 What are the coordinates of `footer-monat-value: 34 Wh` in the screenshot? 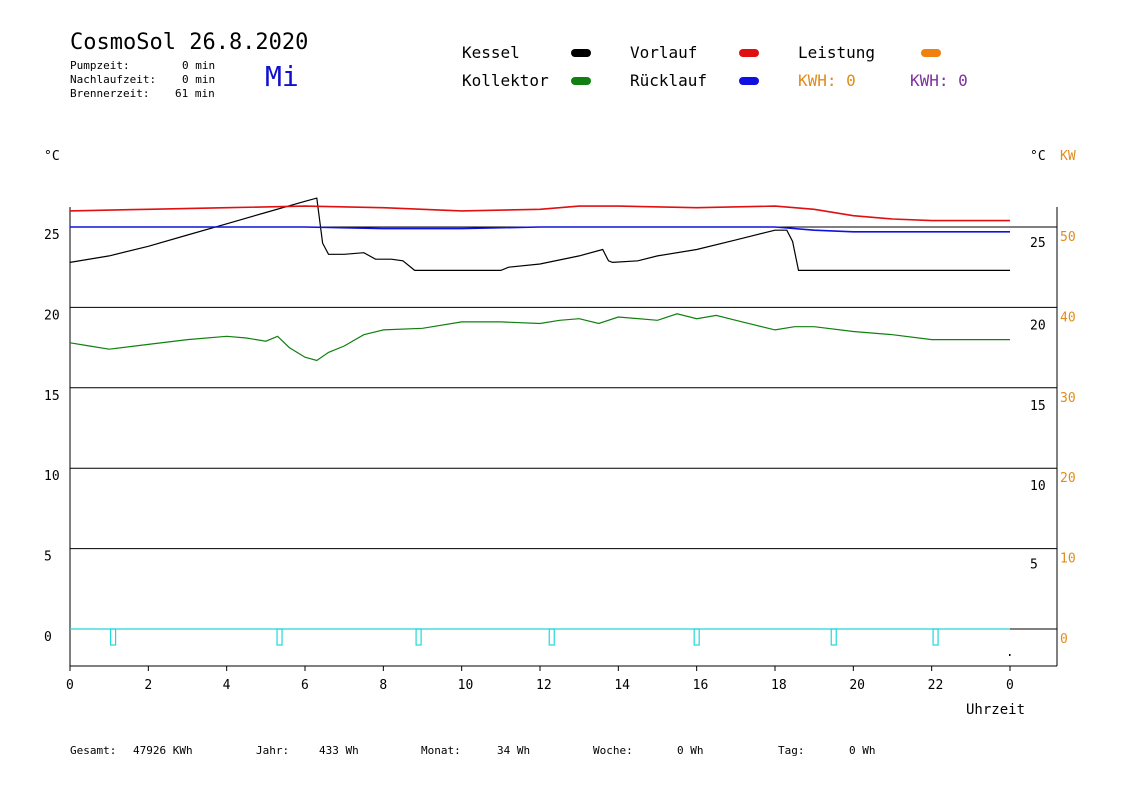 It's located at (514, 750).